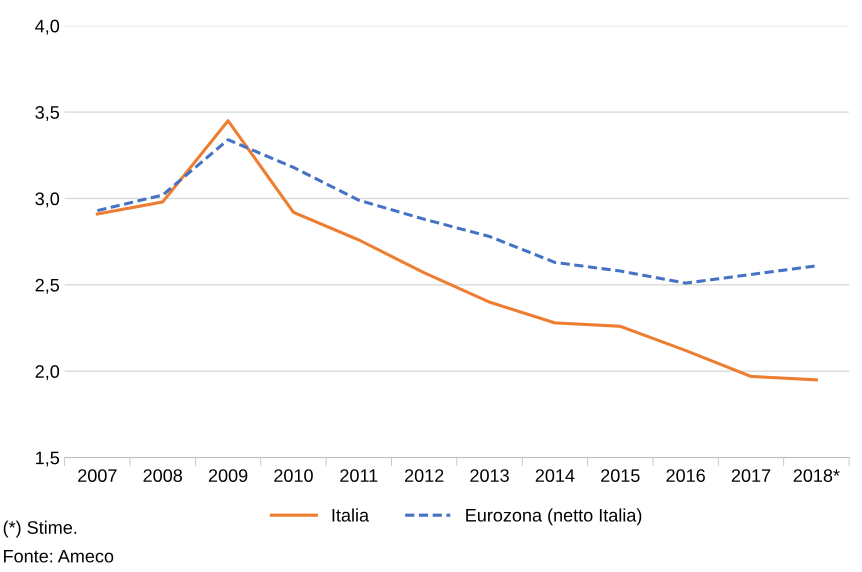 This screenshot has width=862, height=572. Describe the element at coordinates (620, 475) in the screenshot. I see `x-tick-label: 2015` at that location.